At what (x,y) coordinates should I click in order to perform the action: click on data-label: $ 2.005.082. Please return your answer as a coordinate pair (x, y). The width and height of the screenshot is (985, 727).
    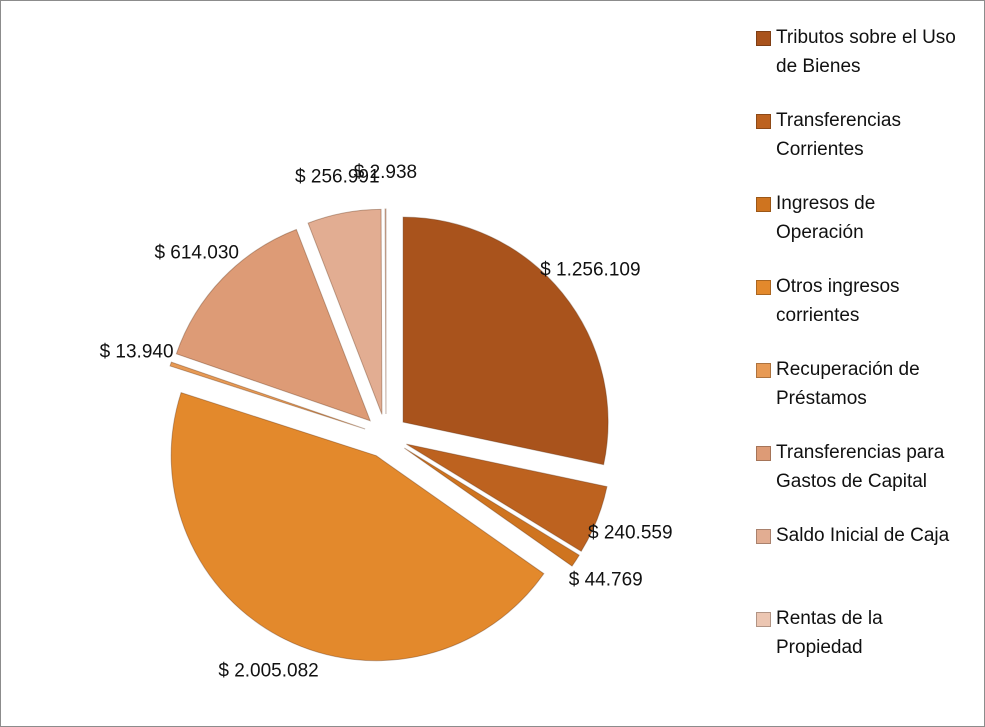
    Looking at the image, I should click on (268, 670).